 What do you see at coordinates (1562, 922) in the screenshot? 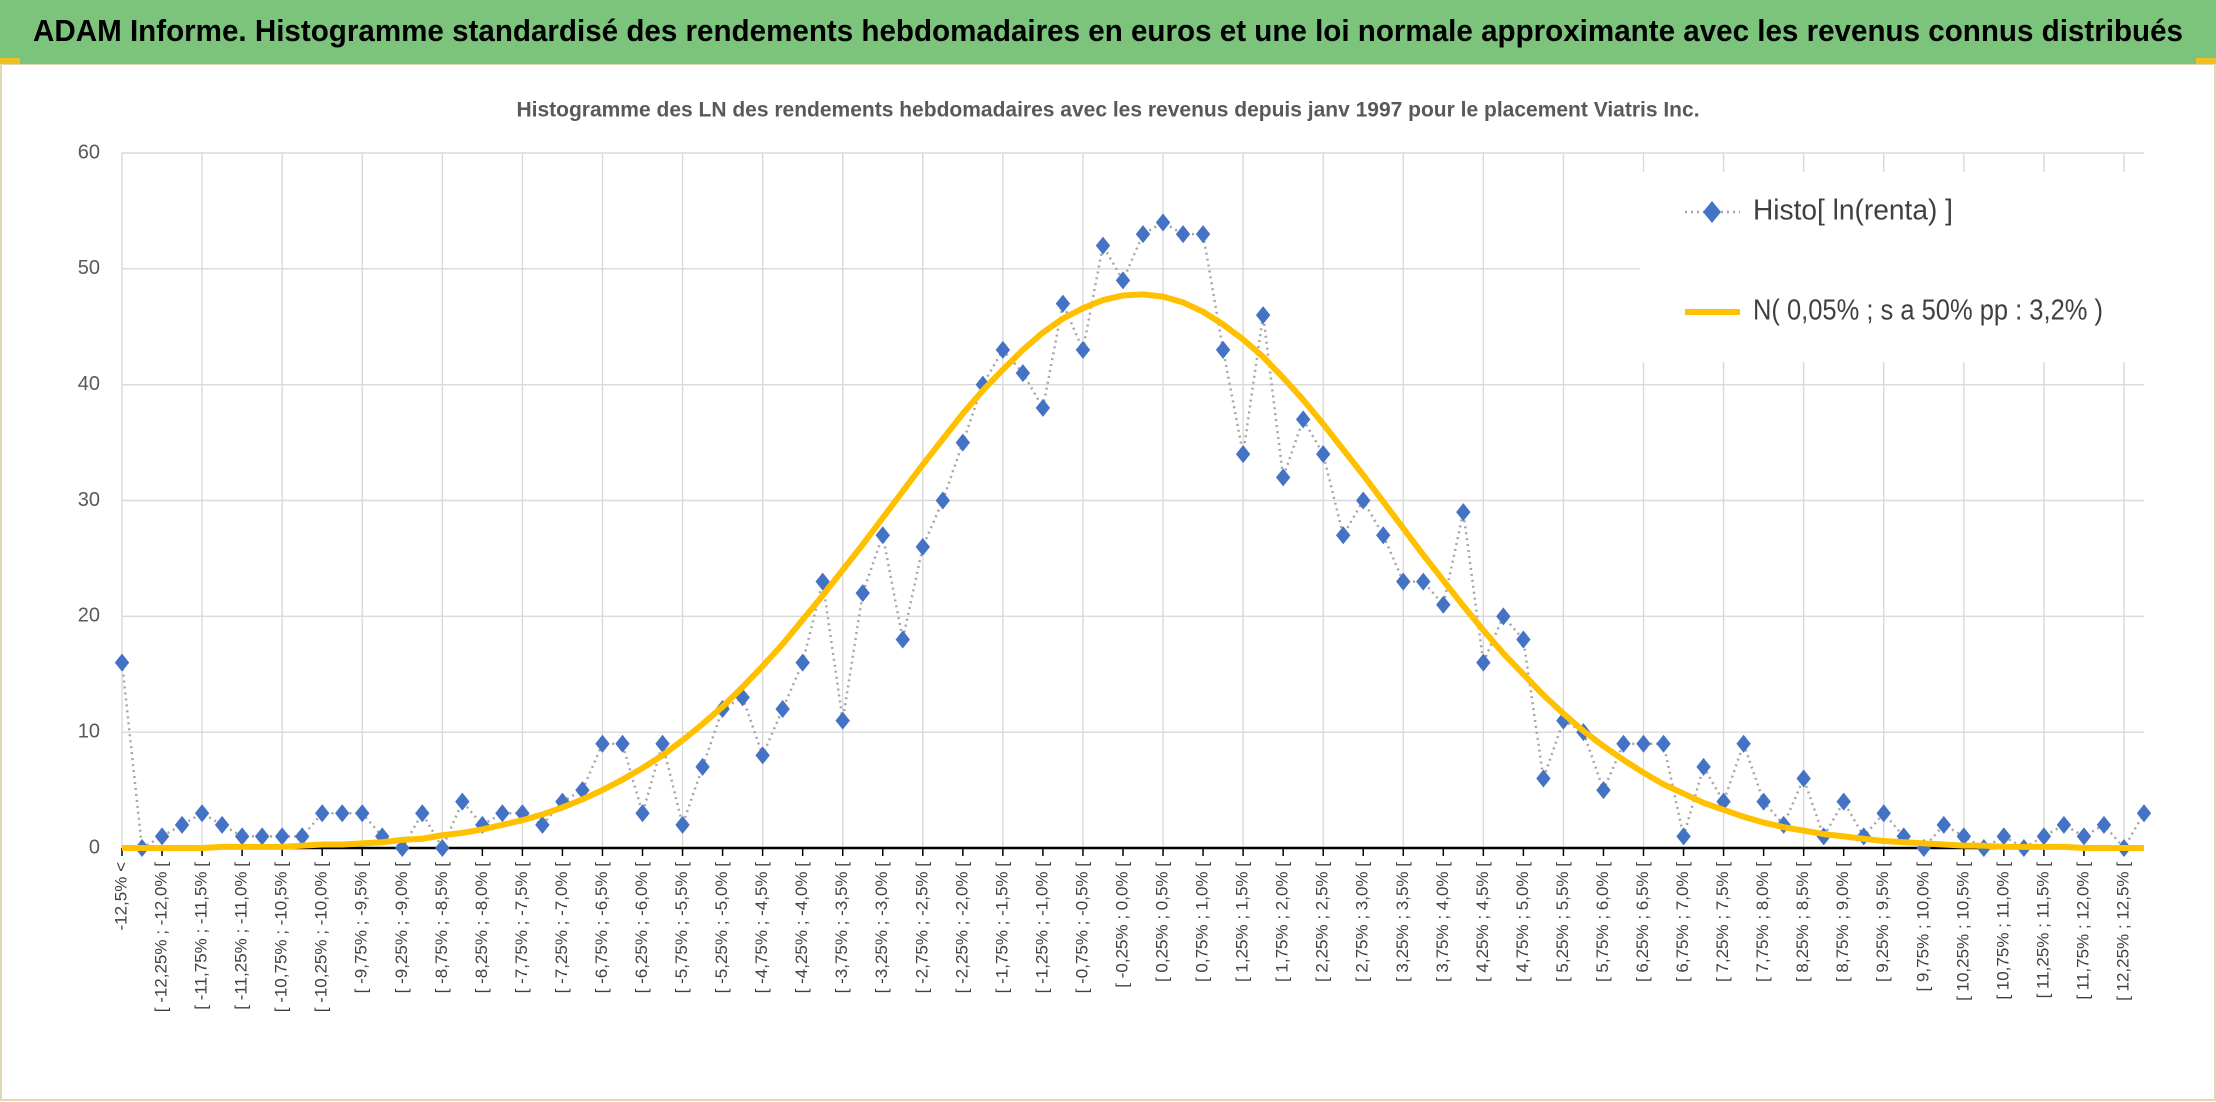
I see `x-tick-label: [ 5,25% ; 5,5% [` at bounding box center [1562, 922].